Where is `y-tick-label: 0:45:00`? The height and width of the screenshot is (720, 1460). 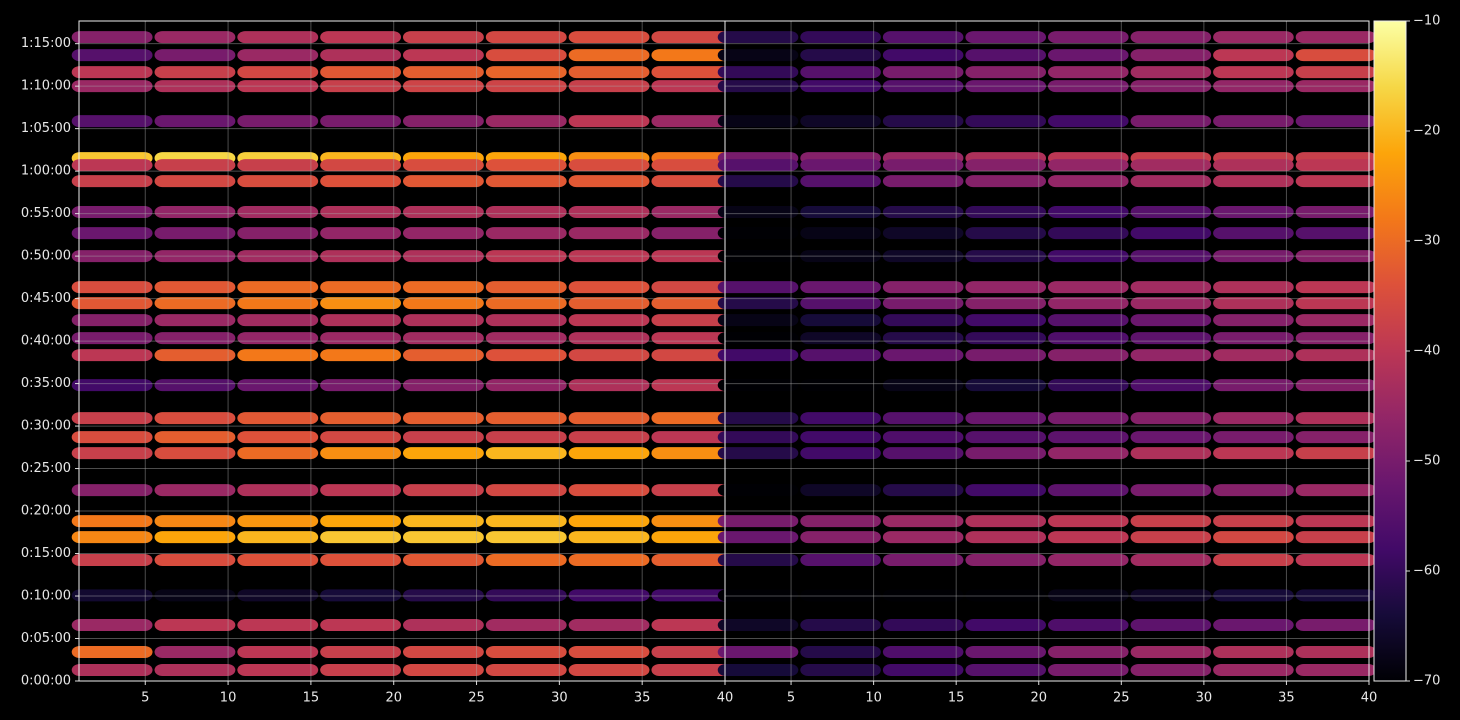
y-tick-label: 0:45:00 is located at coordinates (46, 298).